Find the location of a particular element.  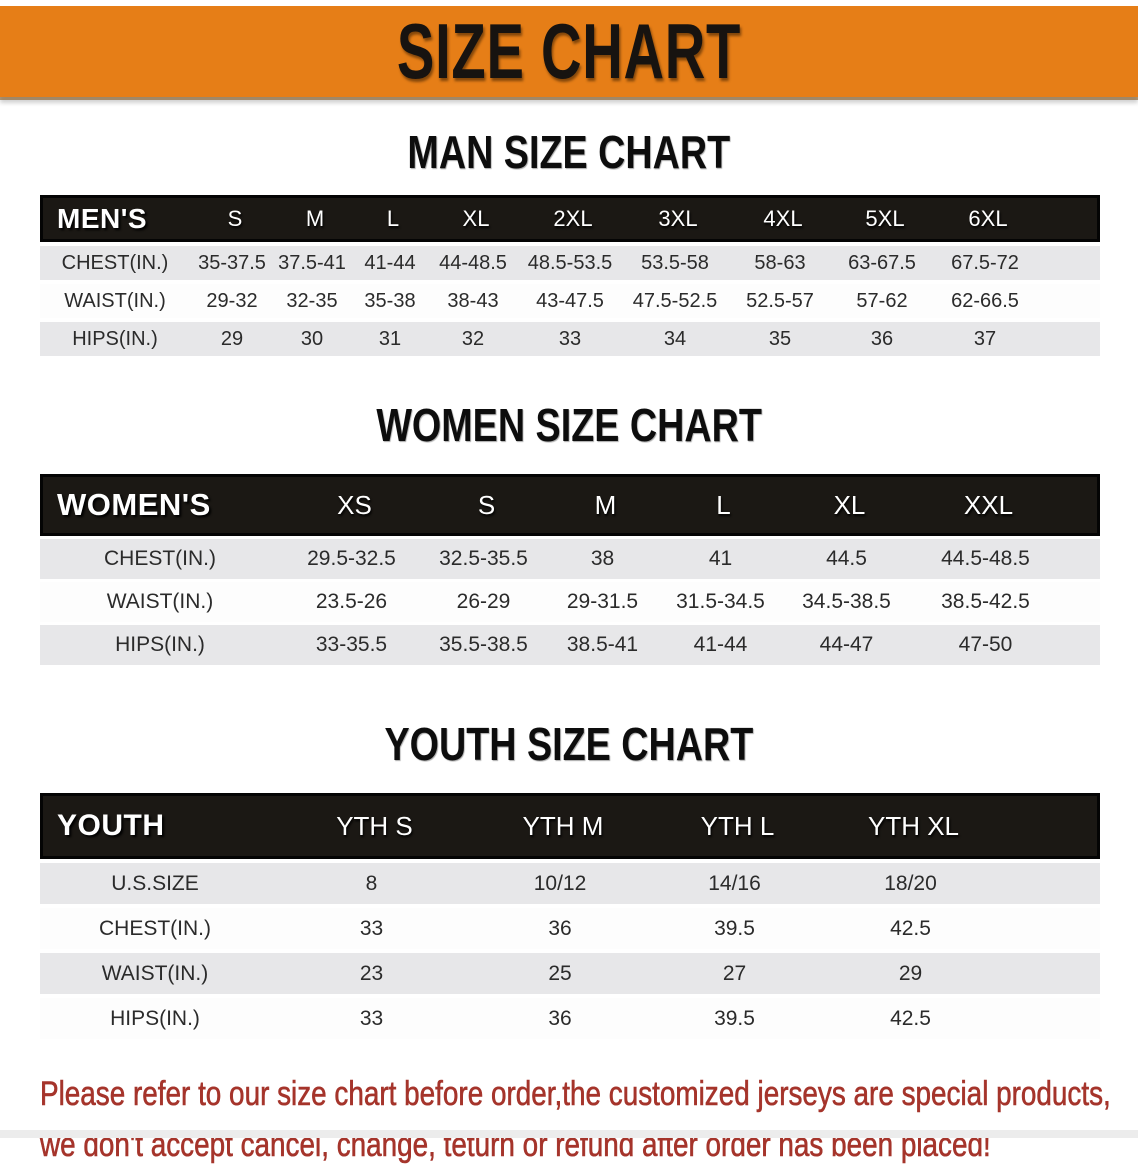

mens-hips-row: HIPS(IN.) 29 30 31 32 33 34 35 36 37 is located at coordinates (570, 339).